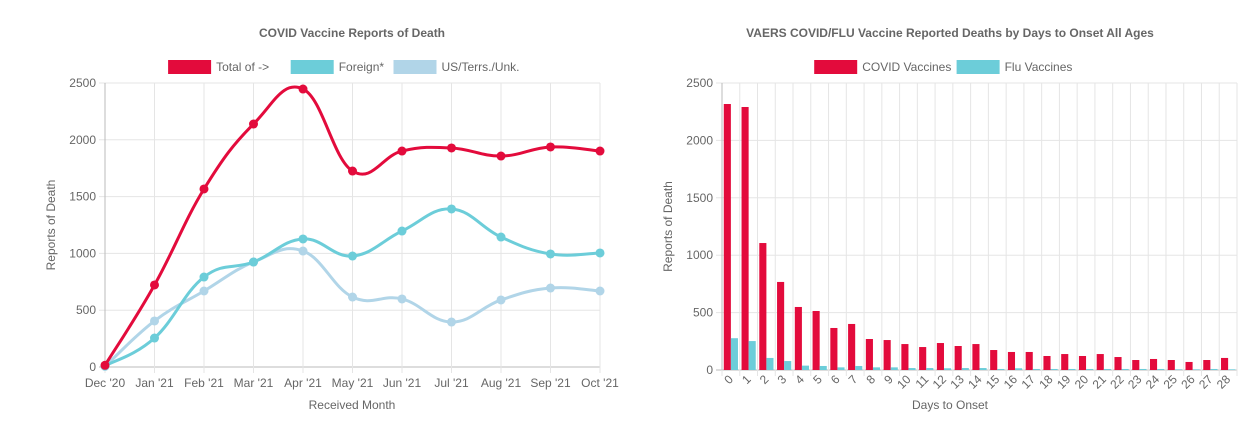 Image resolution: width=1253 pixels, height=421 pixels. Describe the element at coordinates (799, 379) in the screenshot. I see `x-tick-label: 4` at that location.